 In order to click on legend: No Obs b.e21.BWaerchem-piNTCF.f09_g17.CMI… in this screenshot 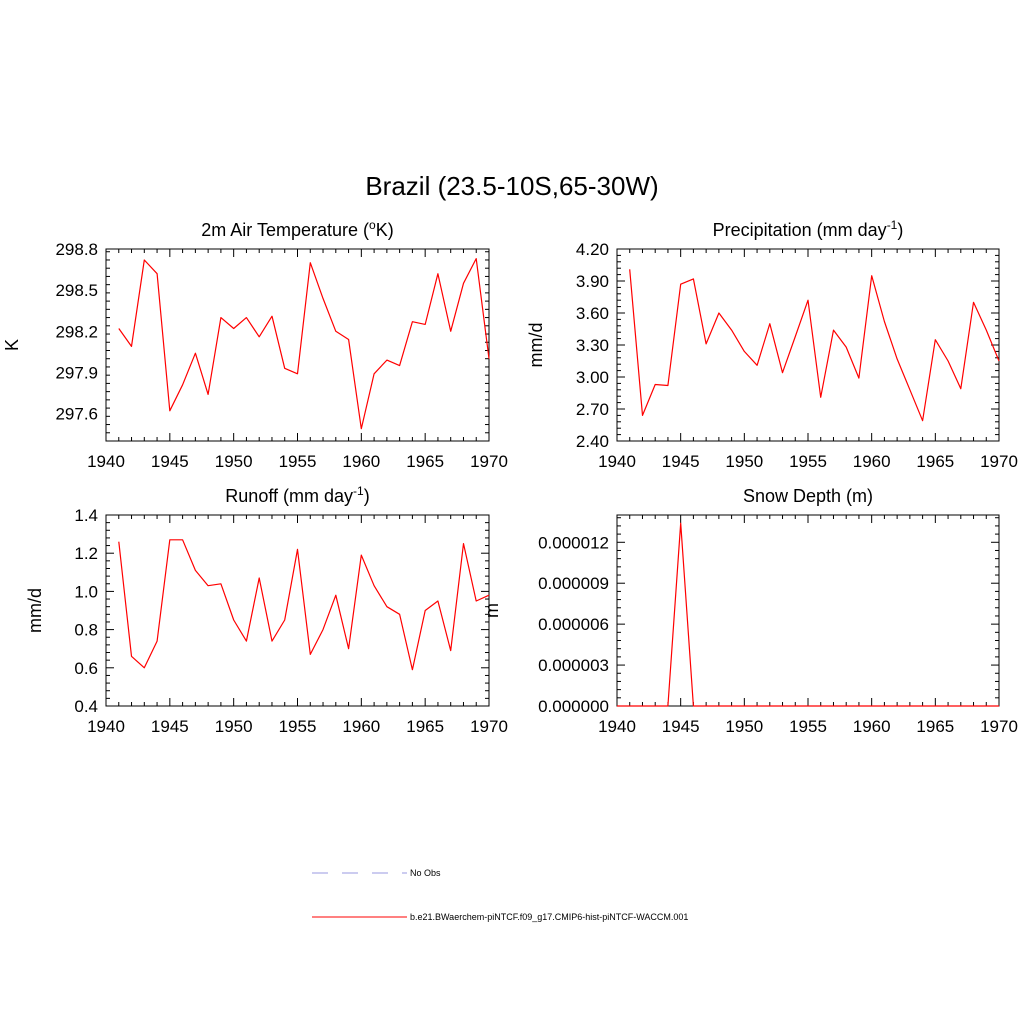, I will do `click(500, 895)`.